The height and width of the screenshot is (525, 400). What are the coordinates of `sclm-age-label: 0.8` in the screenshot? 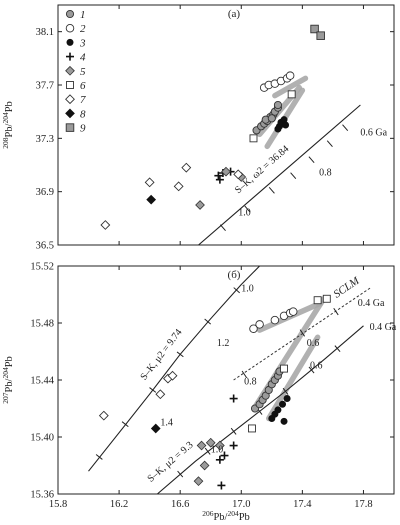 It's located at (250, 381).